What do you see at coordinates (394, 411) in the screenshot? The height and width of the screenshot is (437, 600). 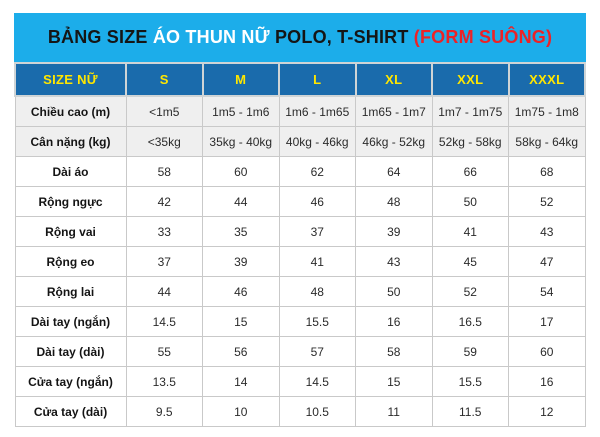 I see `value-cell: 11` at bounding box center [394, 411].